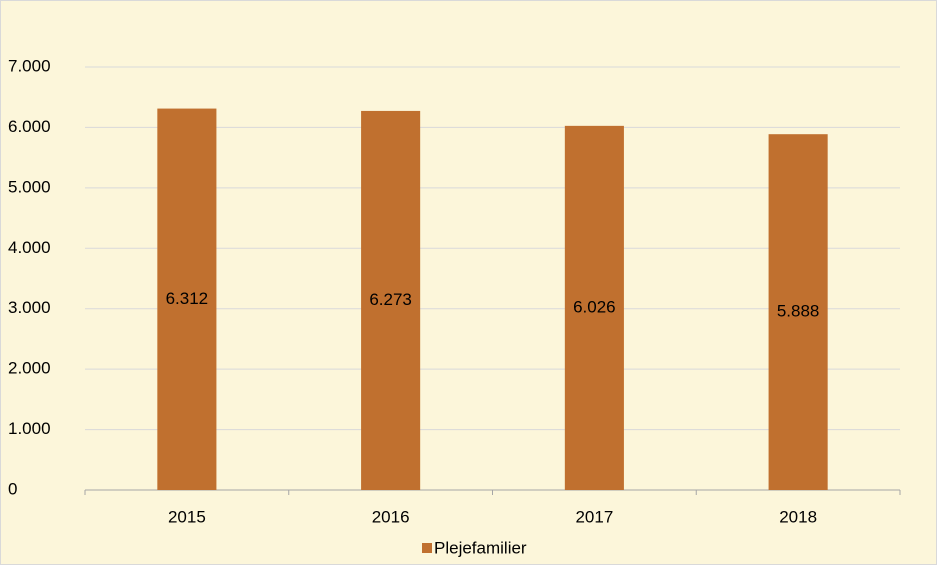  Describe the element at coordinates (29, 126) in the screenshot. I see `y-tick-label: 6.000` at that location.